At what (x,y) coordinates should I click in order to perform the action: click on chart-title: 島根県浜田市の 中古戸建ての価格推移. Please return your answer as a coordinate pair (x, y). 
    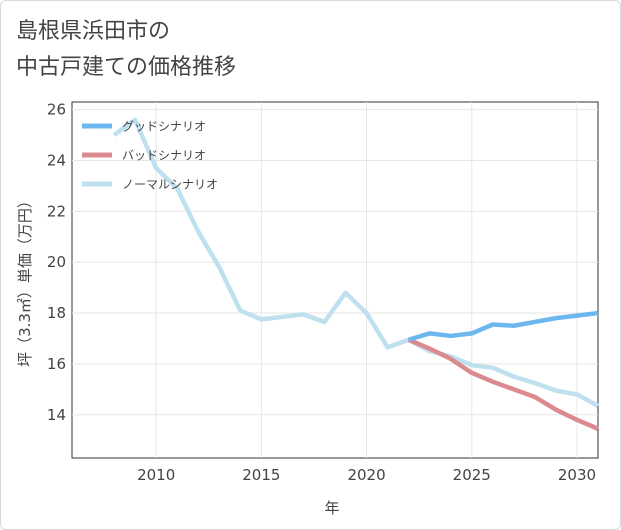
    Looking at the image, I should click on (216, 50).